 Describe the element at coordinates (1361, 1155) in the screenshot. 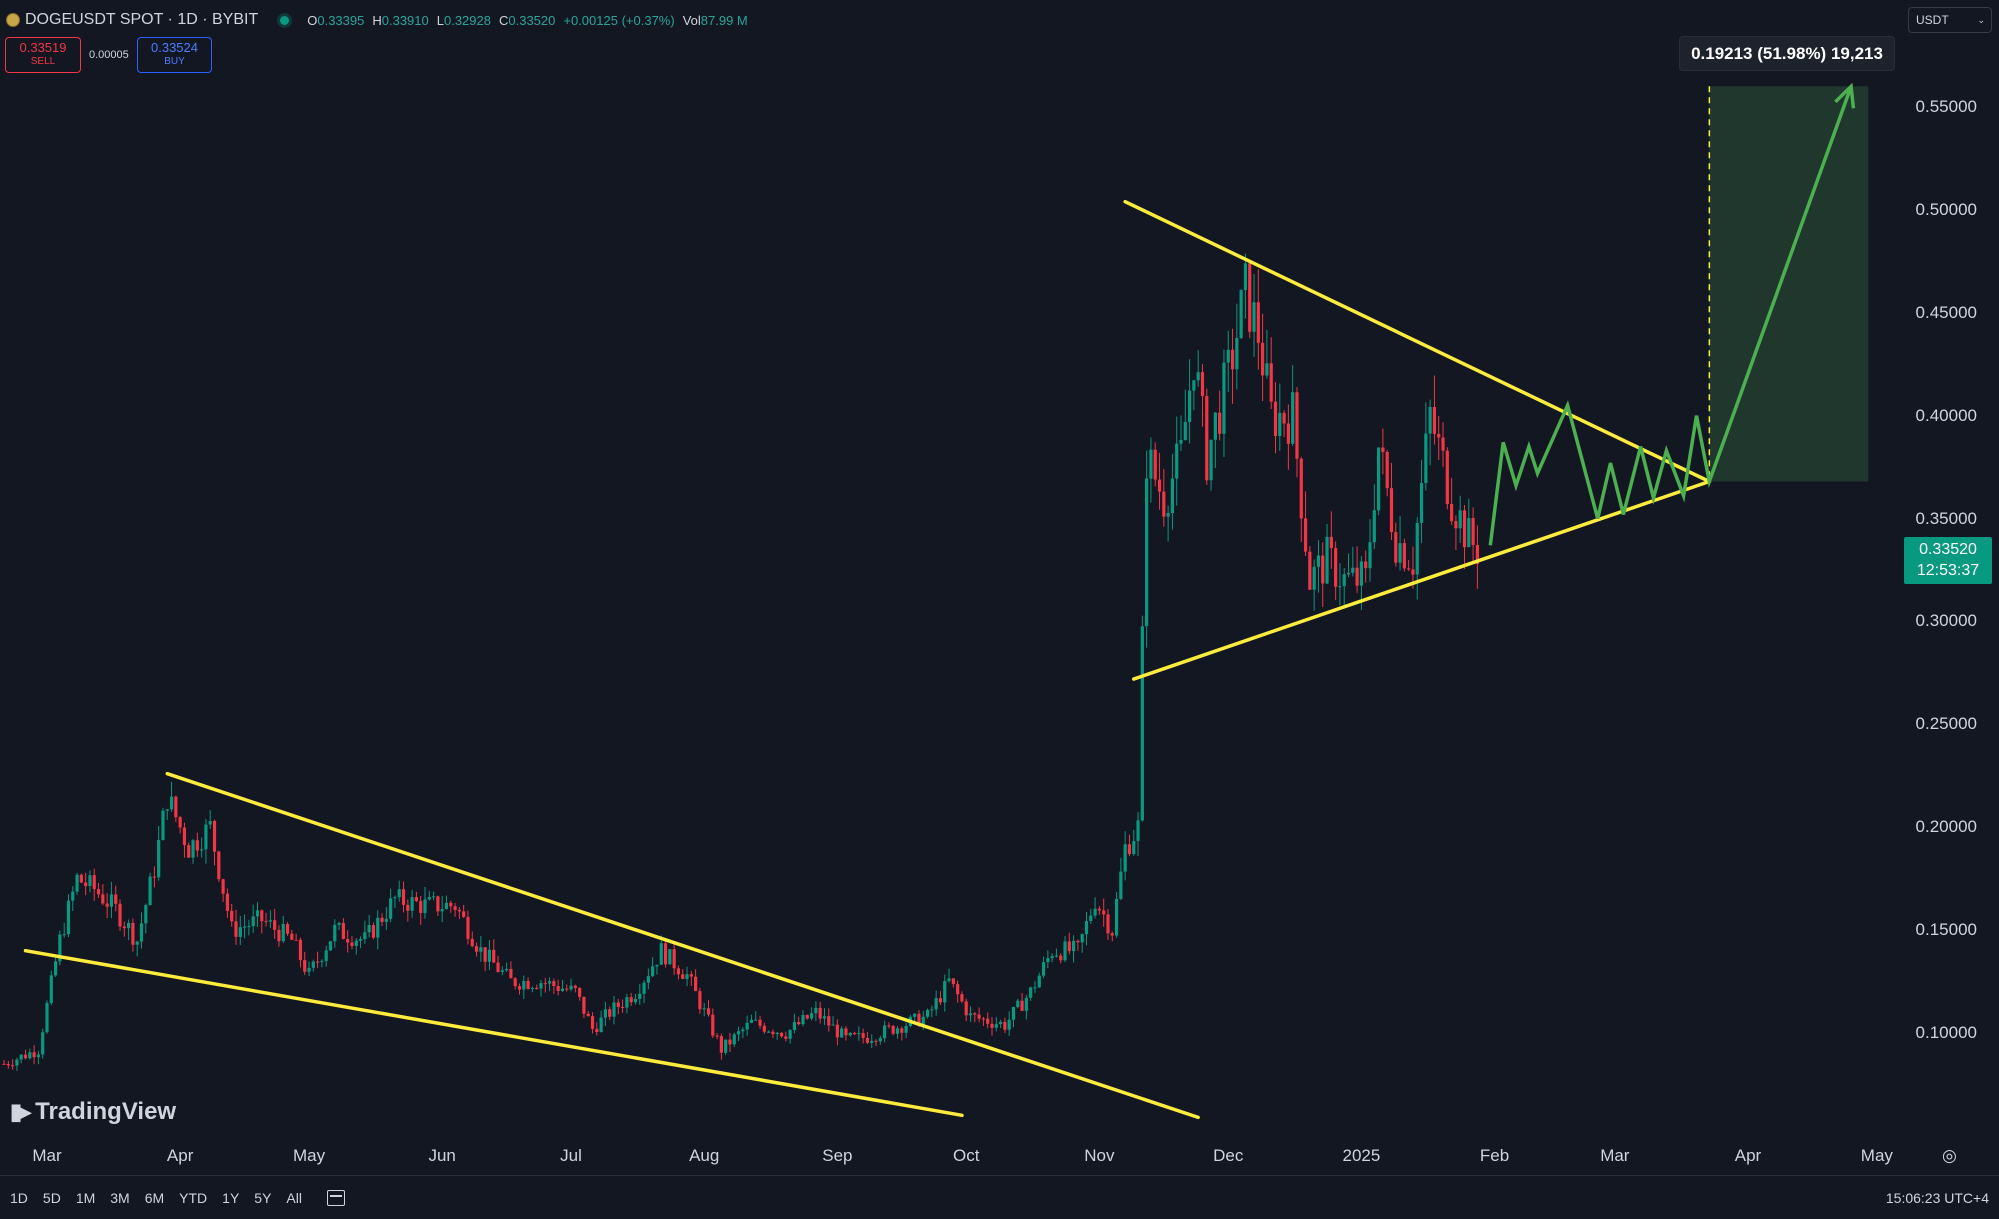

I see `time-tick-label: 2025` at that location.